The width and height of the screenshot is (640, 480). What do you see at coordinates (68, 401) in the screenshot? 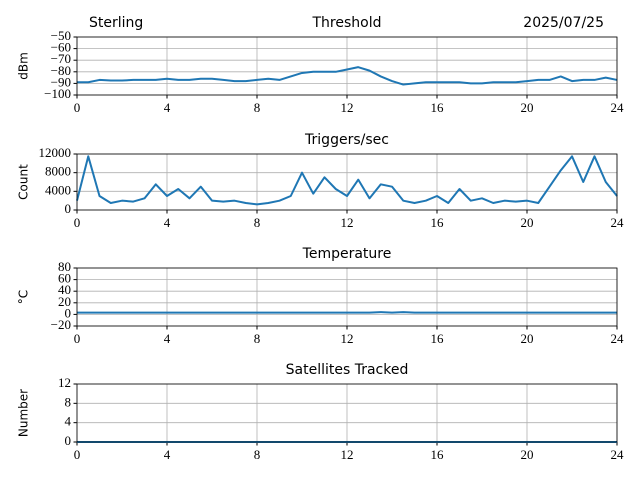
I see `y-tick-label: 8` at bounding box center [68, 401].